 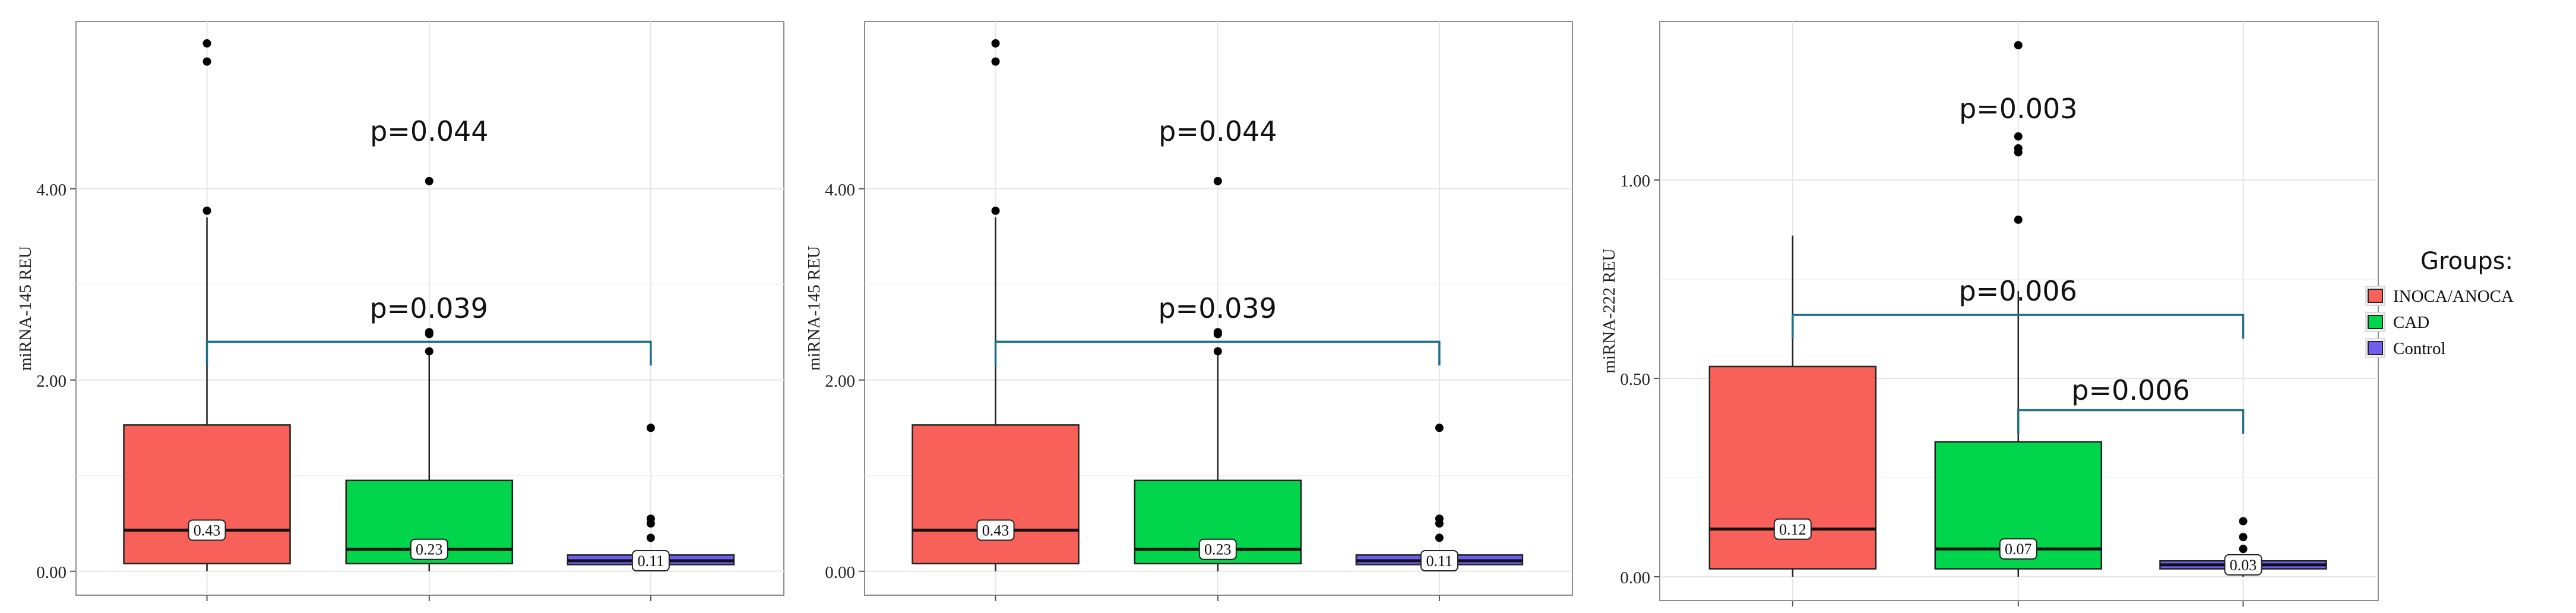 I want to click on box-control: 0.03, so click(x=2243, y=547).